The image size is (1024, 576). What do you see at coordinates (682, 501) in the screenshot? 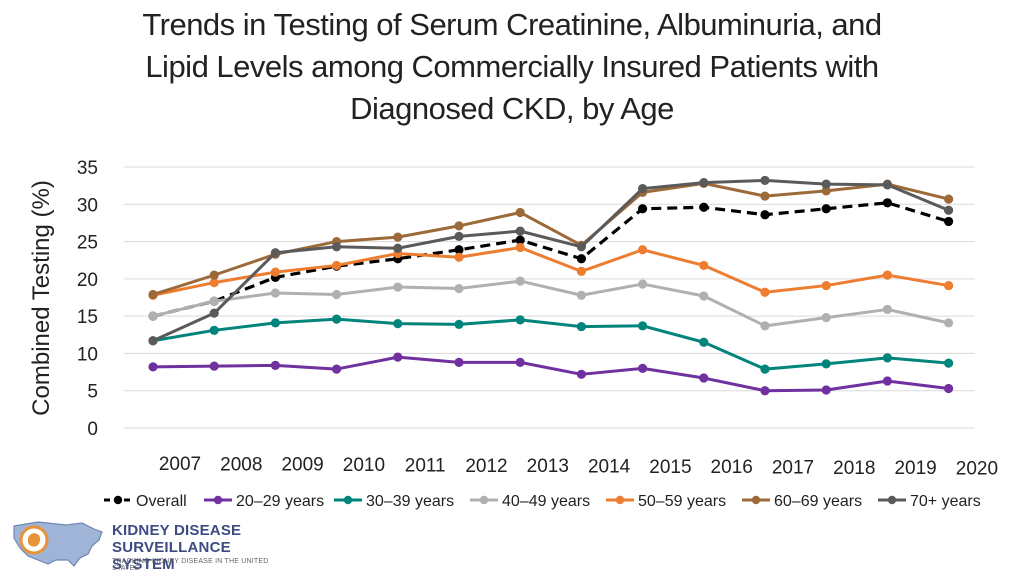
I see `legend-label-50–59 years: 50–59 years` at bounding box center [682, 501].